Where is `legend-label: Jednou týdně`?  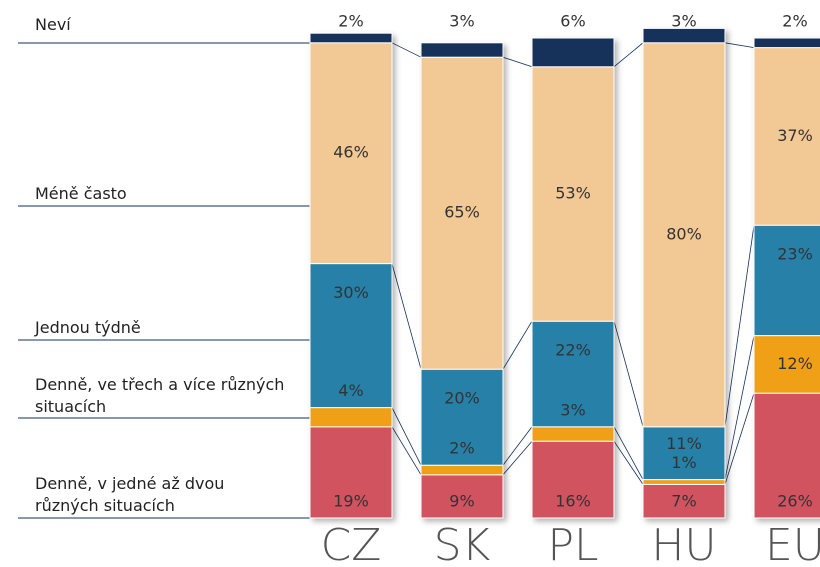
legend-label: Jednou týdně is located at coordinates (88, 327).